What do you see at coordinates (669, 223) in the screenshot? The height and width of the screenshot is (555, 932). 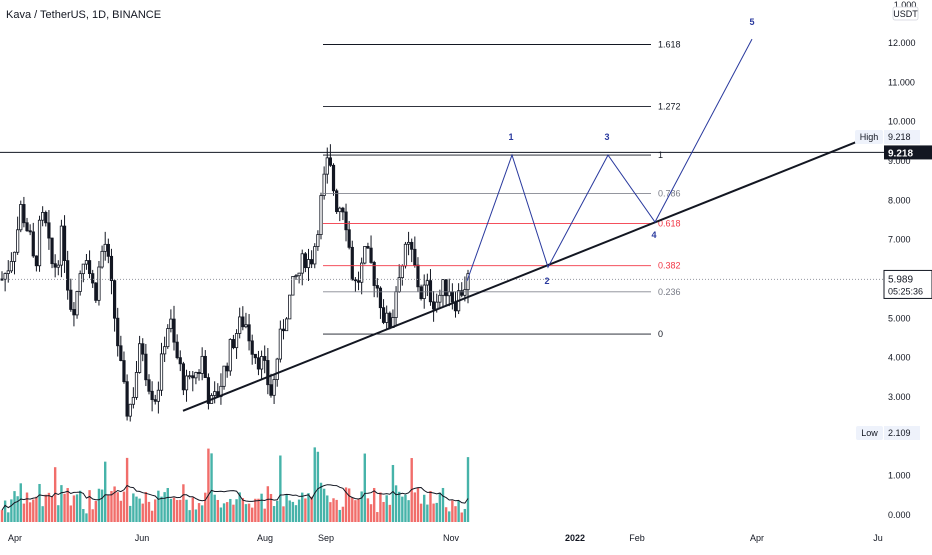 I see `fib-level-label: 0.618` at bounding box center [669, 223].